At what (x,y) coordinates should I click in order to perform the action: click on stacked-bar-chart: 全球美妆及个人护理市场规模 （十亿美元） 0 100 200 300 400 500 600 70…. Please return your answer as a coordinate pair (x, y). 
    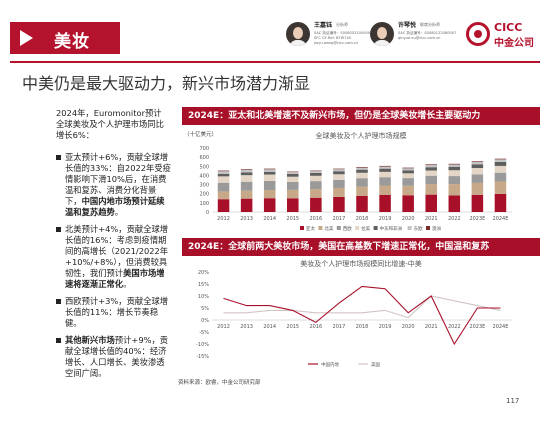
    Looking at the image, I should click on (348, 181).